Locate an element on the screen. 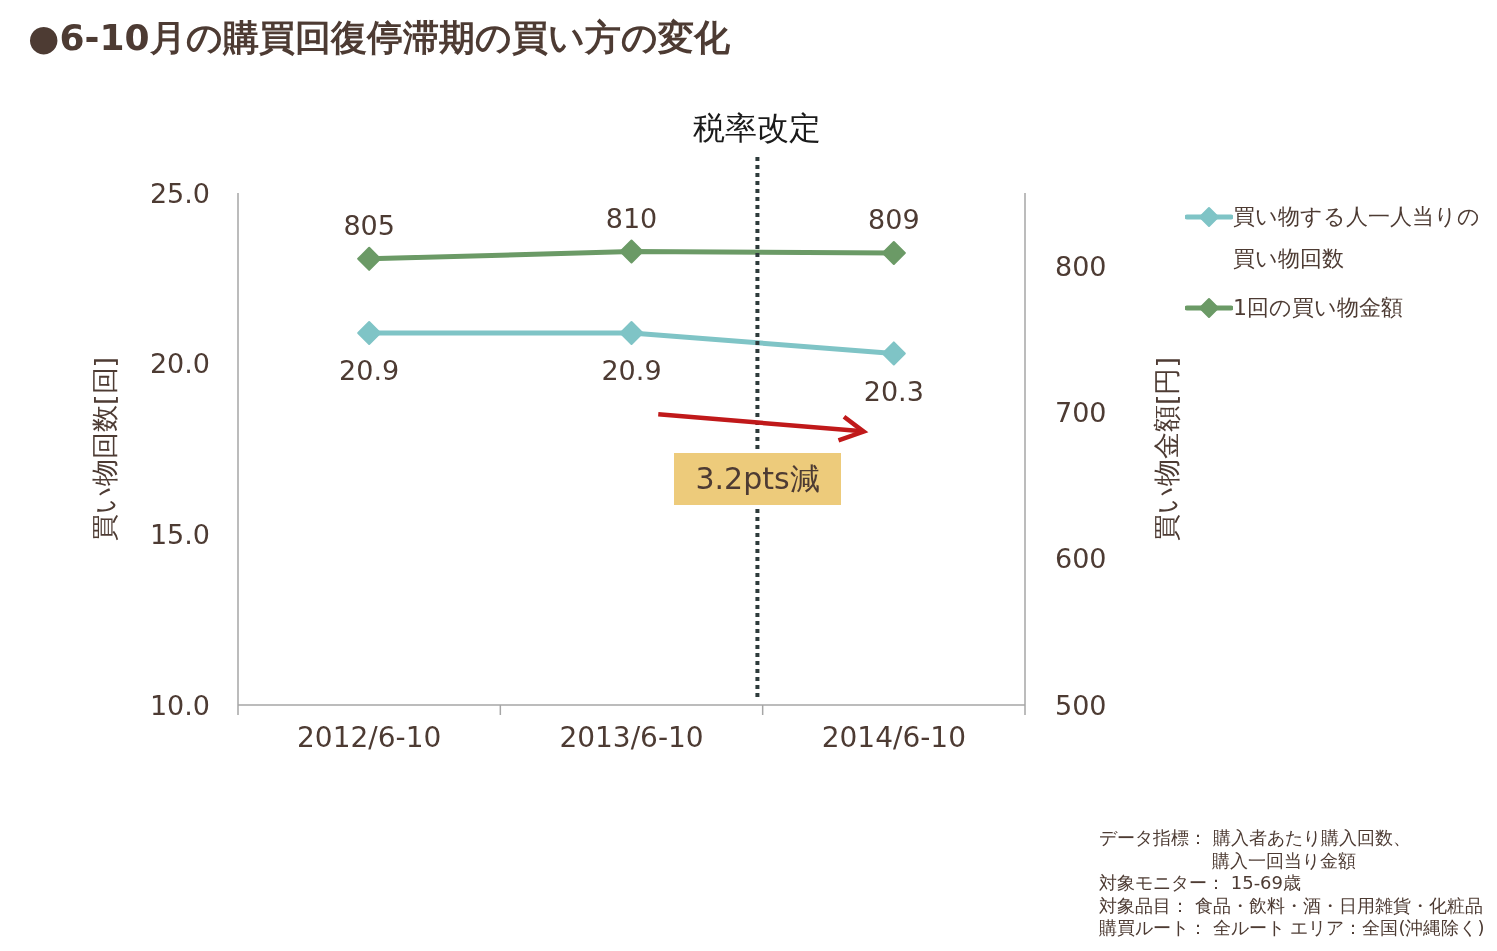  text: 対象品目： 食品・飲料・酒・日用雑貨・化粧品 is located at coordinates (1291, 905).